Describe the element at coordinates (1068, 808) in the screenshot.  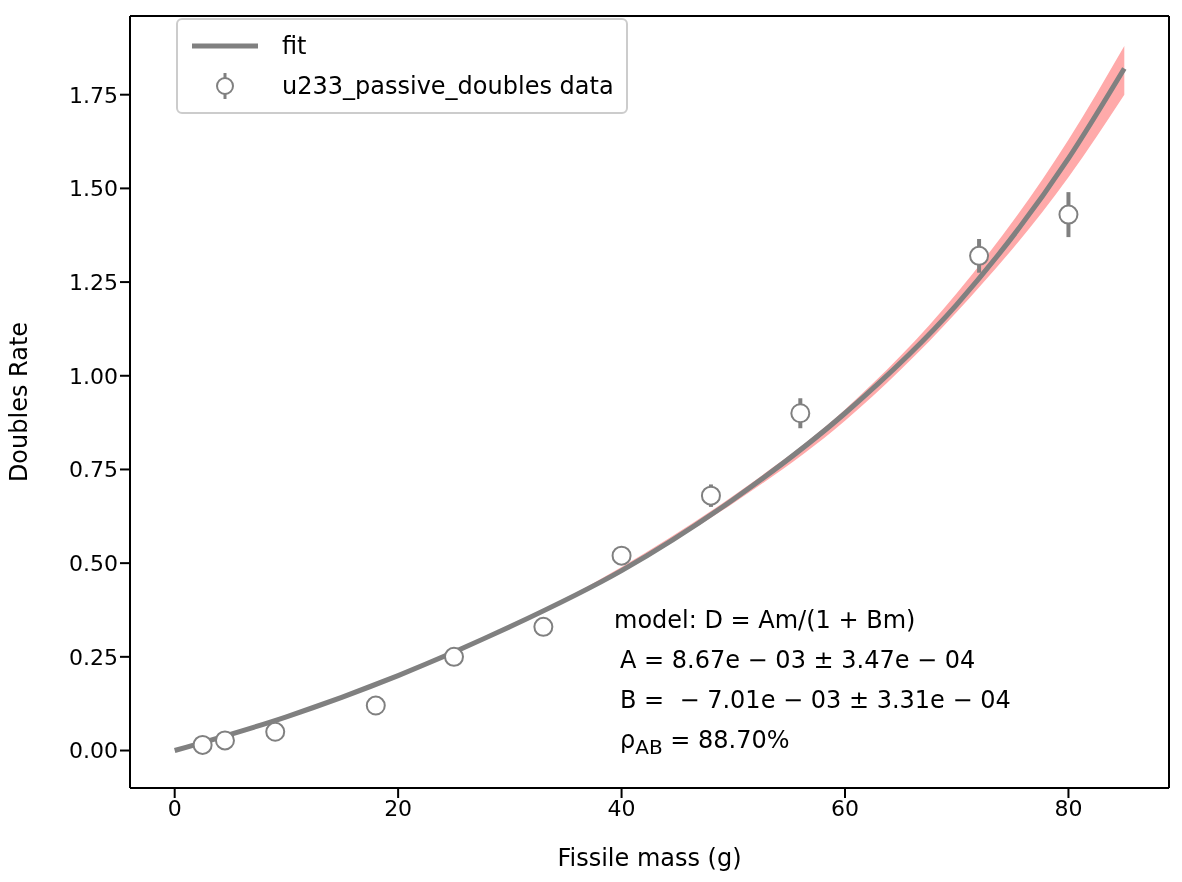
I see `x-tick-label: 80` at that location.